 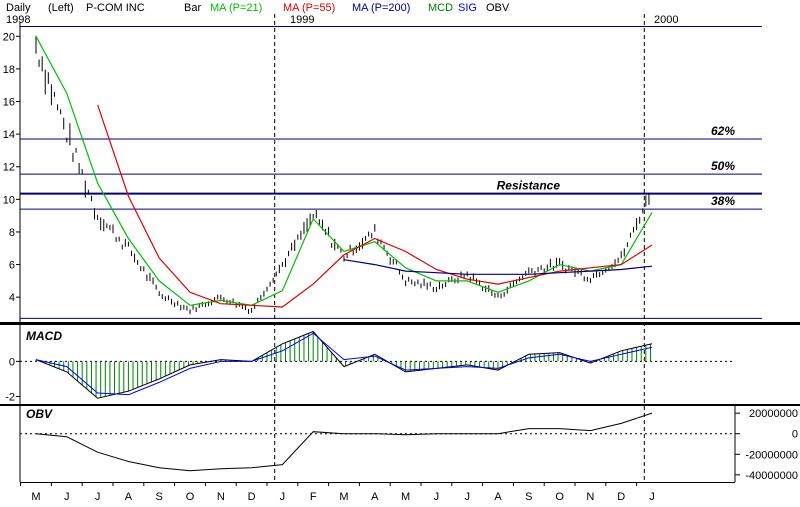 What do you see at coordinates (381, 8) in the screenshot?
I see `legend-ma200: MA (P=200)` at bounding box center [381, 8].